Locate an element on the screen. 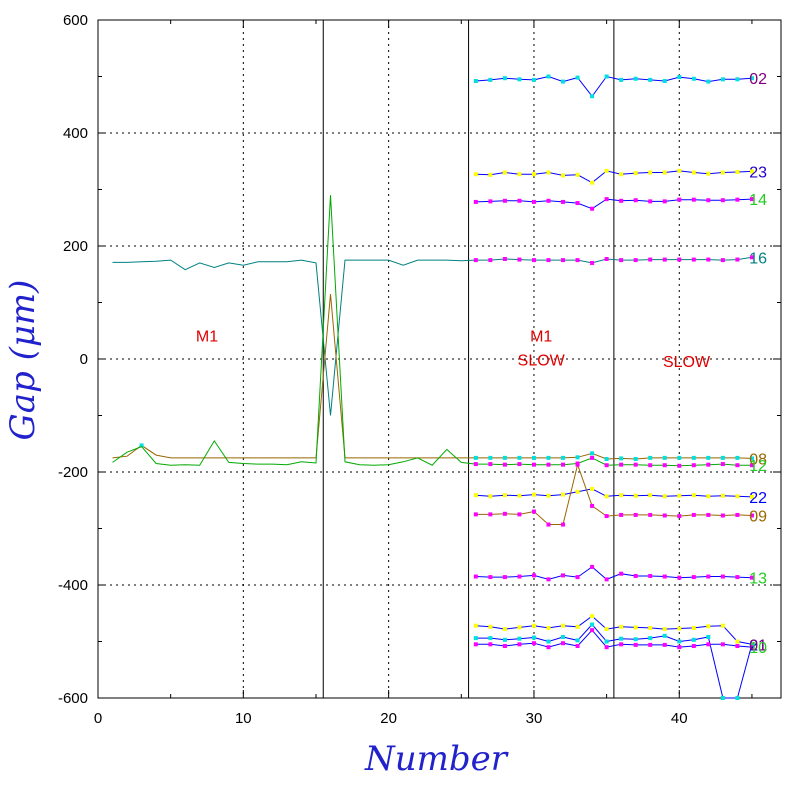 This screenshot has width=797, height=797. x-tick-label: 0 is located at coordinates (98, 718).